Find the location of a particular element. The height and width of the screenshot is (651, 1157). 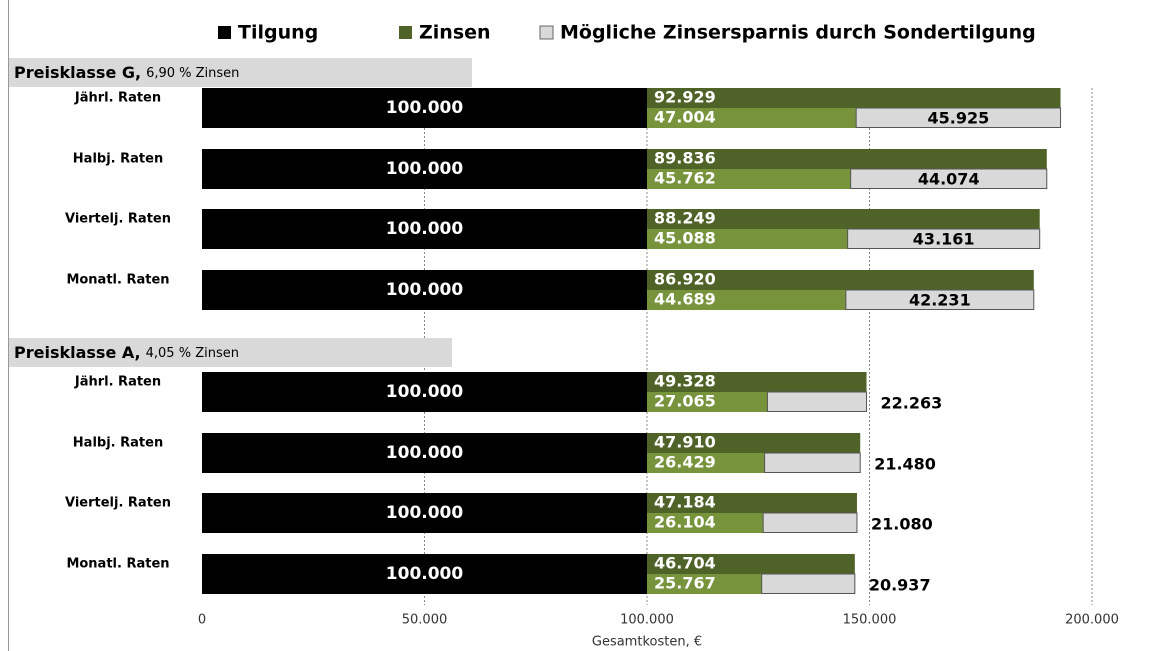

bar-label: 44.074 is located at coordinates (949, 179).